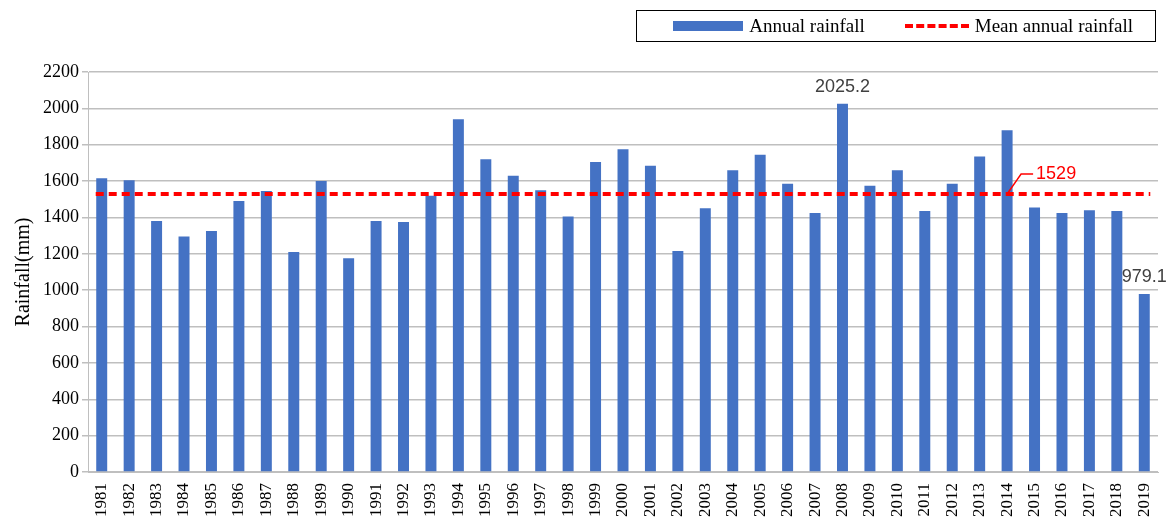 The image size is (1175, 528). What do you see at coordinates (1088, 499) in the screenshot?
I see `x-tick-label: 2017` at bounding box center [1088, 499].